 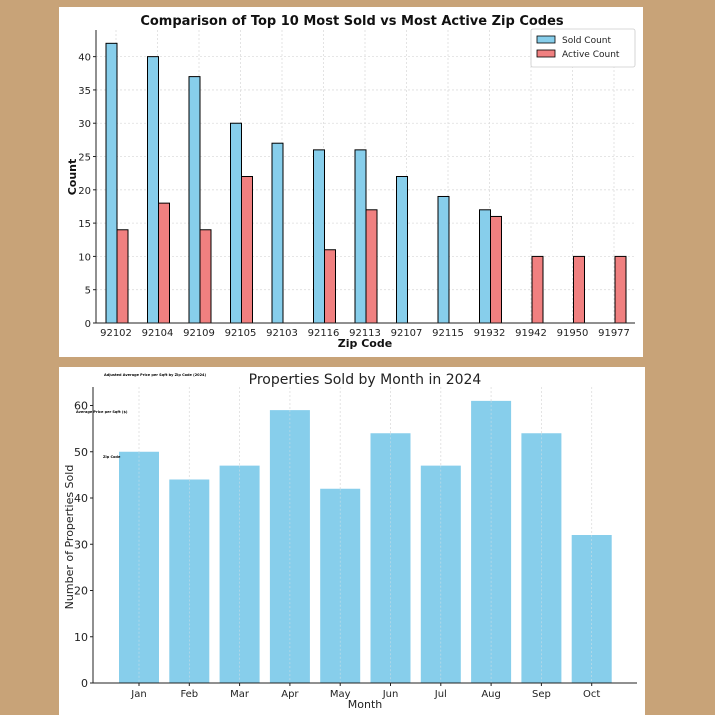 I want to click on y-tick-label: 35, so click(x=84, y=91).